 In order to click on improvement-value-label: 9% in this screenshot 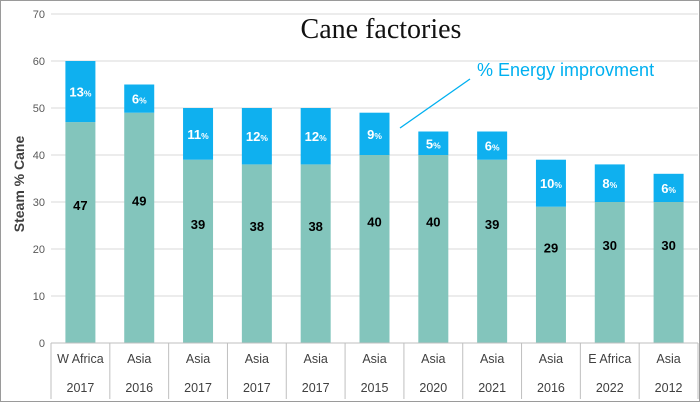, I will do `click(374, 134)`.